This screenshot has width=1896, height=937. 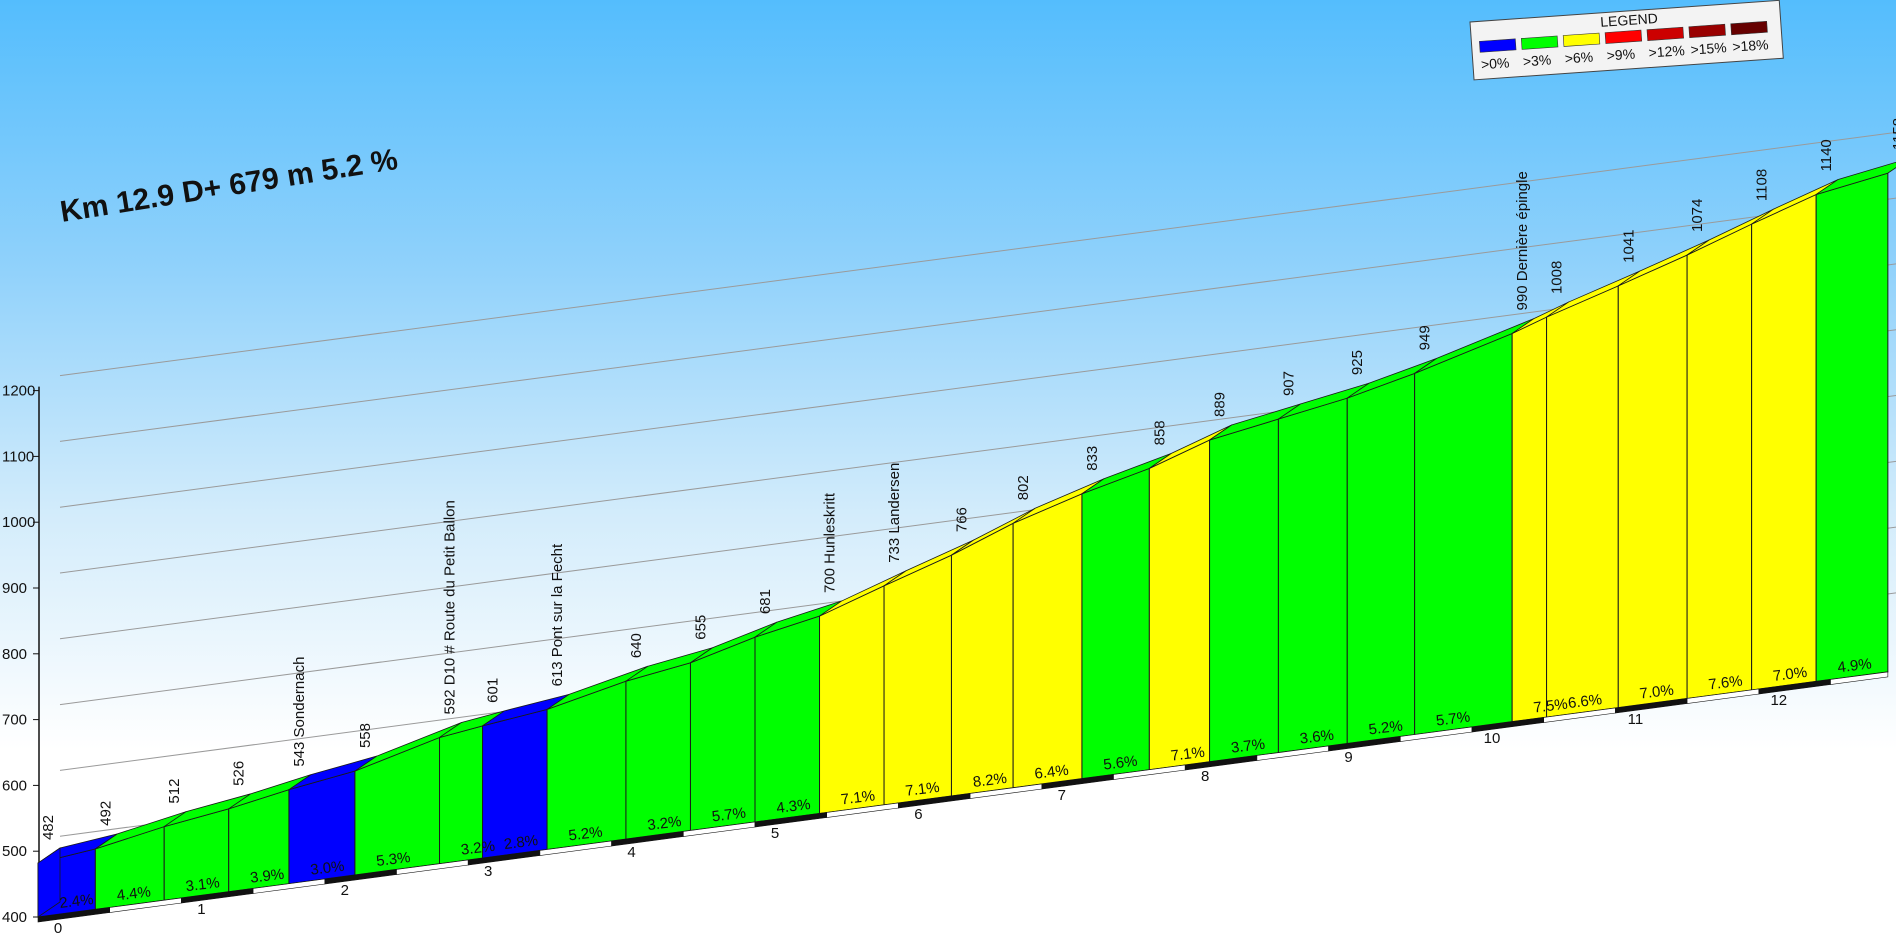 What do you see at coordinates (1205, 776) in the screenshot?
I see `x-tick-label: 8` at bounding box center [1205, 776].